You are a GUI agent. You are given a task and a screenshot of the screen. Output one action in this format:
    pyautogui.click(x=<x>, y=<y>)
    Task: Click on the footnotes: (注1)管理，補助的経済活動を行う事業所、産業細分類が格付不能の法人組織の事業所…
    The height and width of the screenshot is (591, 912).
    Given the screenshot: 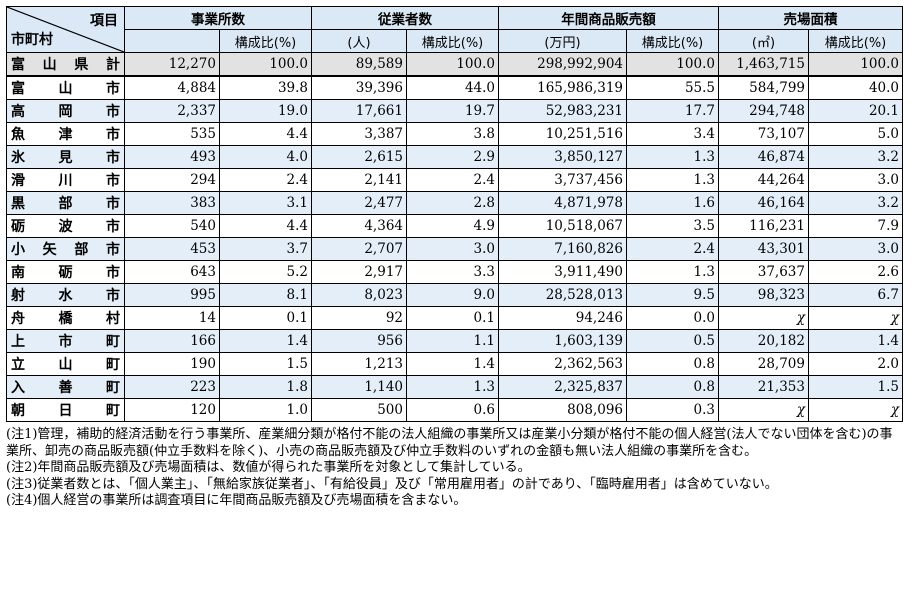 What is the action you would take?
    pyautogui.click(x=454, y=468)
    